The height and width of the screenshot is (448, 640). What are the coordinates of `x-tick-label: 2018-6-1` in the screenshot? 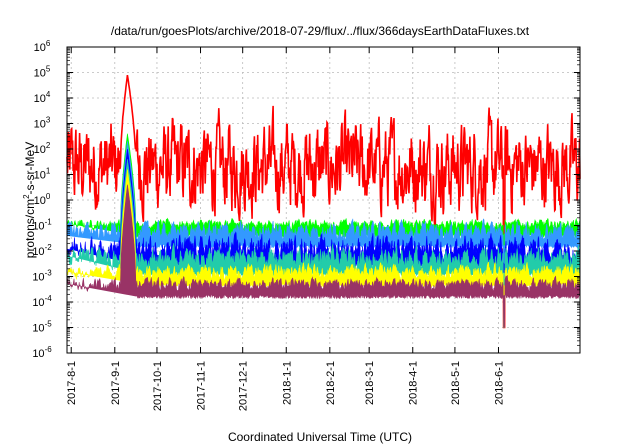 It's located at (499, 383).